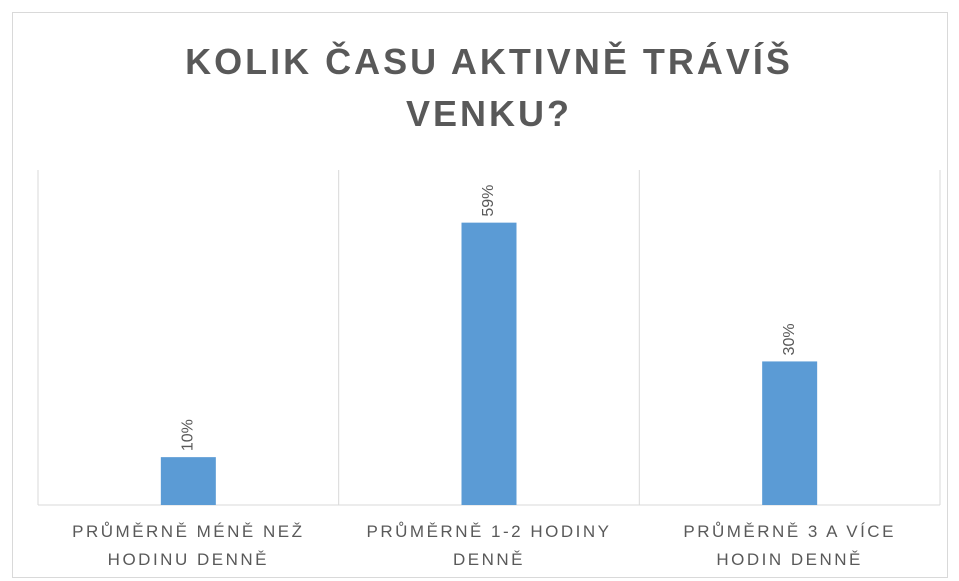  I want to click on data-label: 59%, so click(488, 201).